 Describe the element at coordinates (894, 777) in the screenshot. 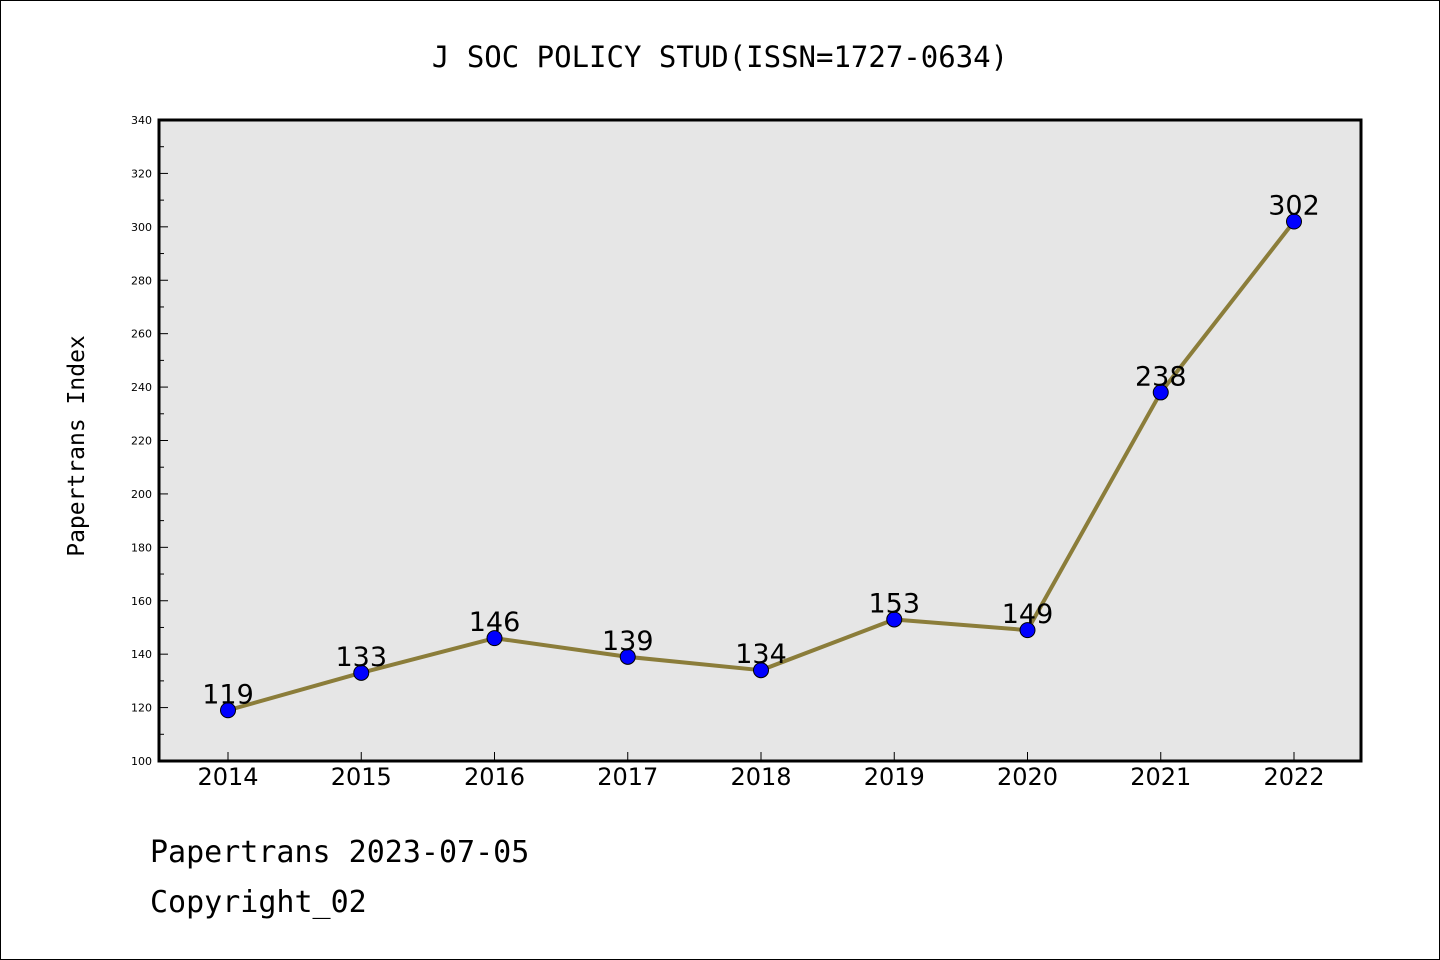

I see `x-tick-label: 2019` at that location.